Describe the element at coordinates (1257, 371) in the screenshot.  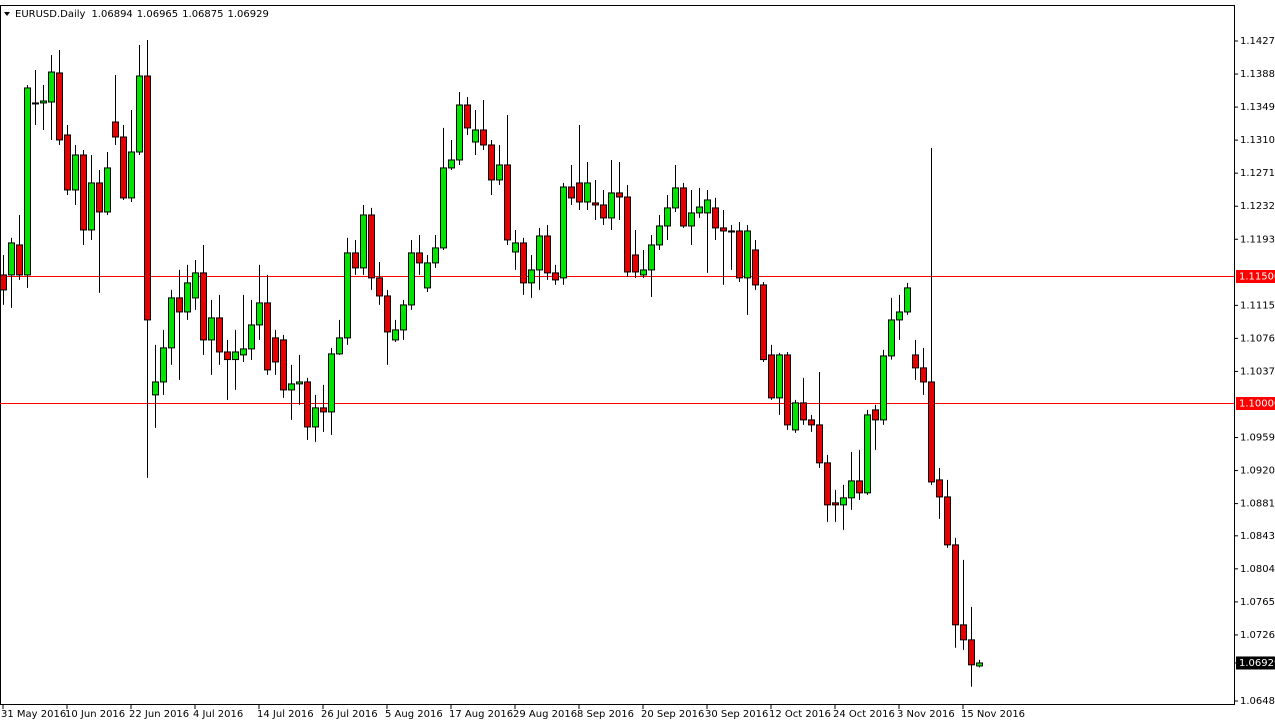
I see `y-tick-label: 1.10370` at that location.